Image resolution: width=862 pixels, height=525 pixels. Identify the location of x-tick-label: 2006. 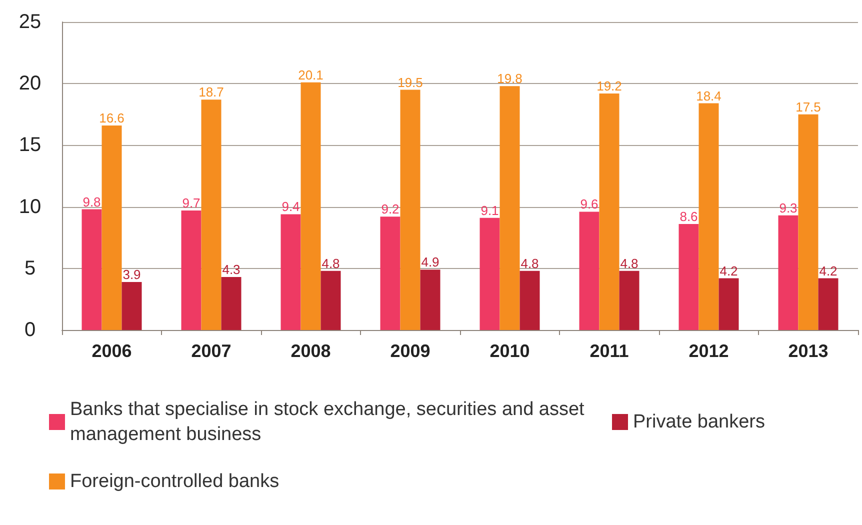
(112, 351).